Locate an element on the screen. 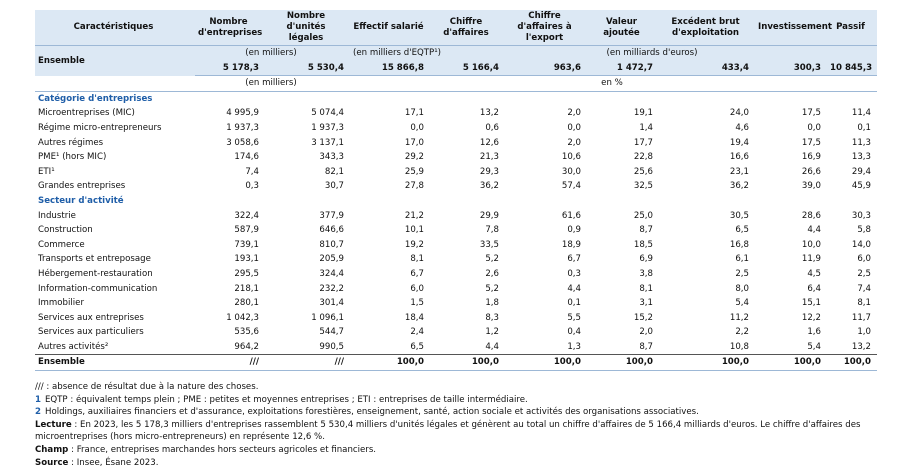  cell: 1 042,3 is located at coordinates (242, 317).